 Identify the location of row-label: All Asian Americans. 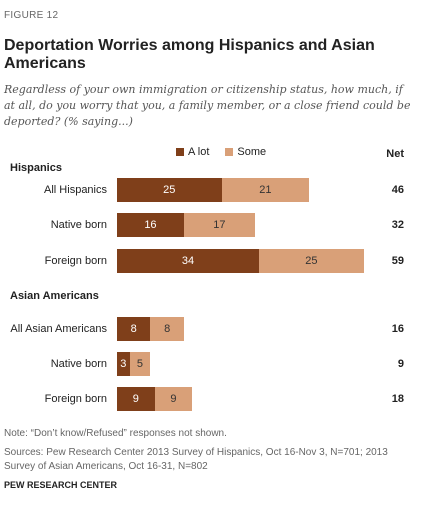
(58, 329).